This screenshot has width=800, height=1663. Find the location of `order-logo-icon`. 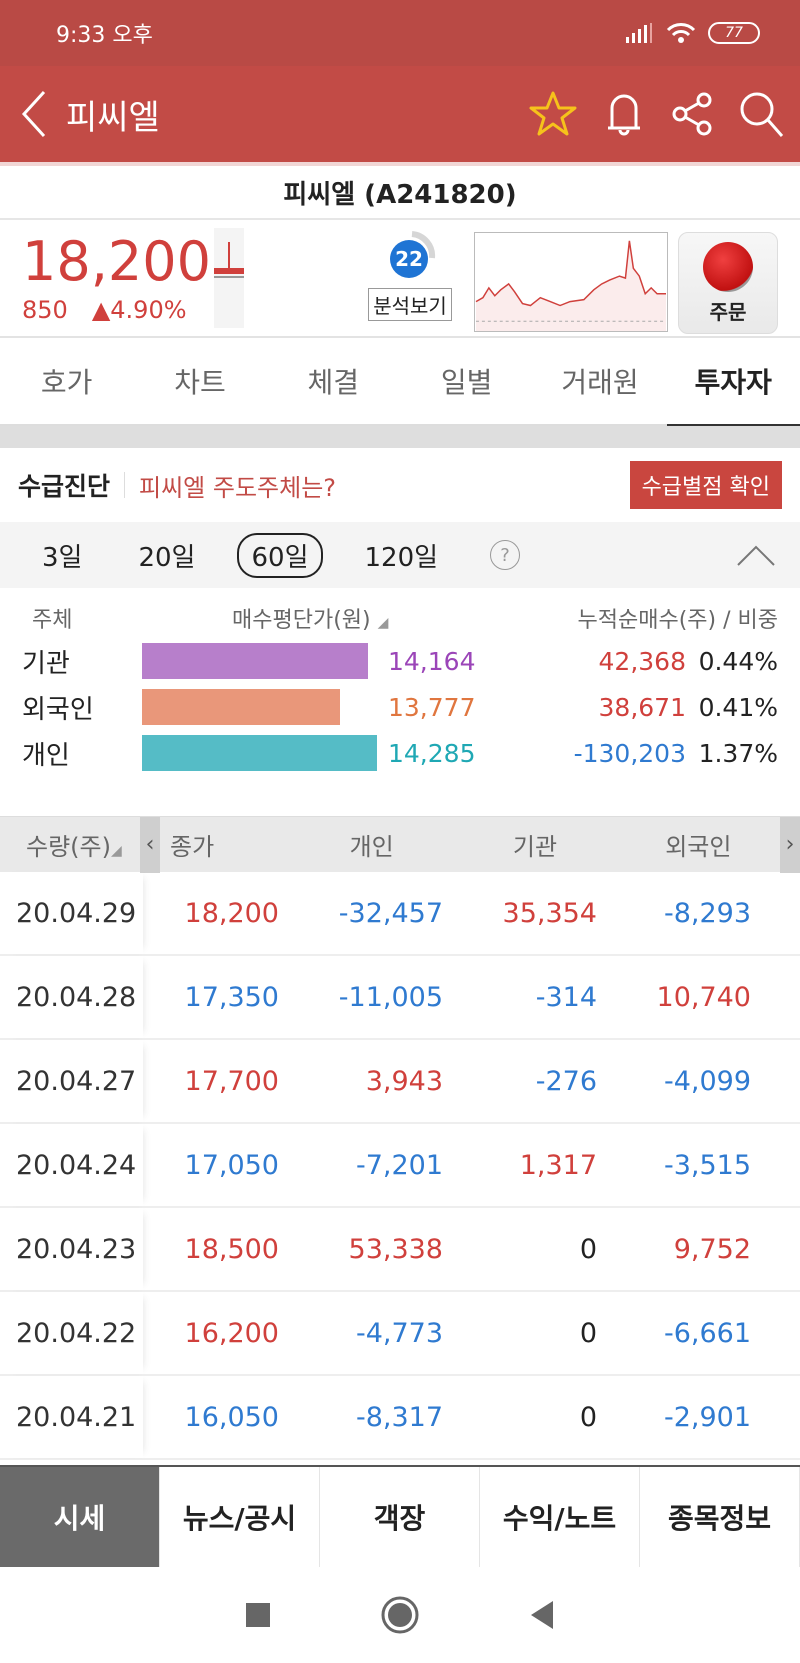

order-logo-icon is located at coordinates (728, 266).